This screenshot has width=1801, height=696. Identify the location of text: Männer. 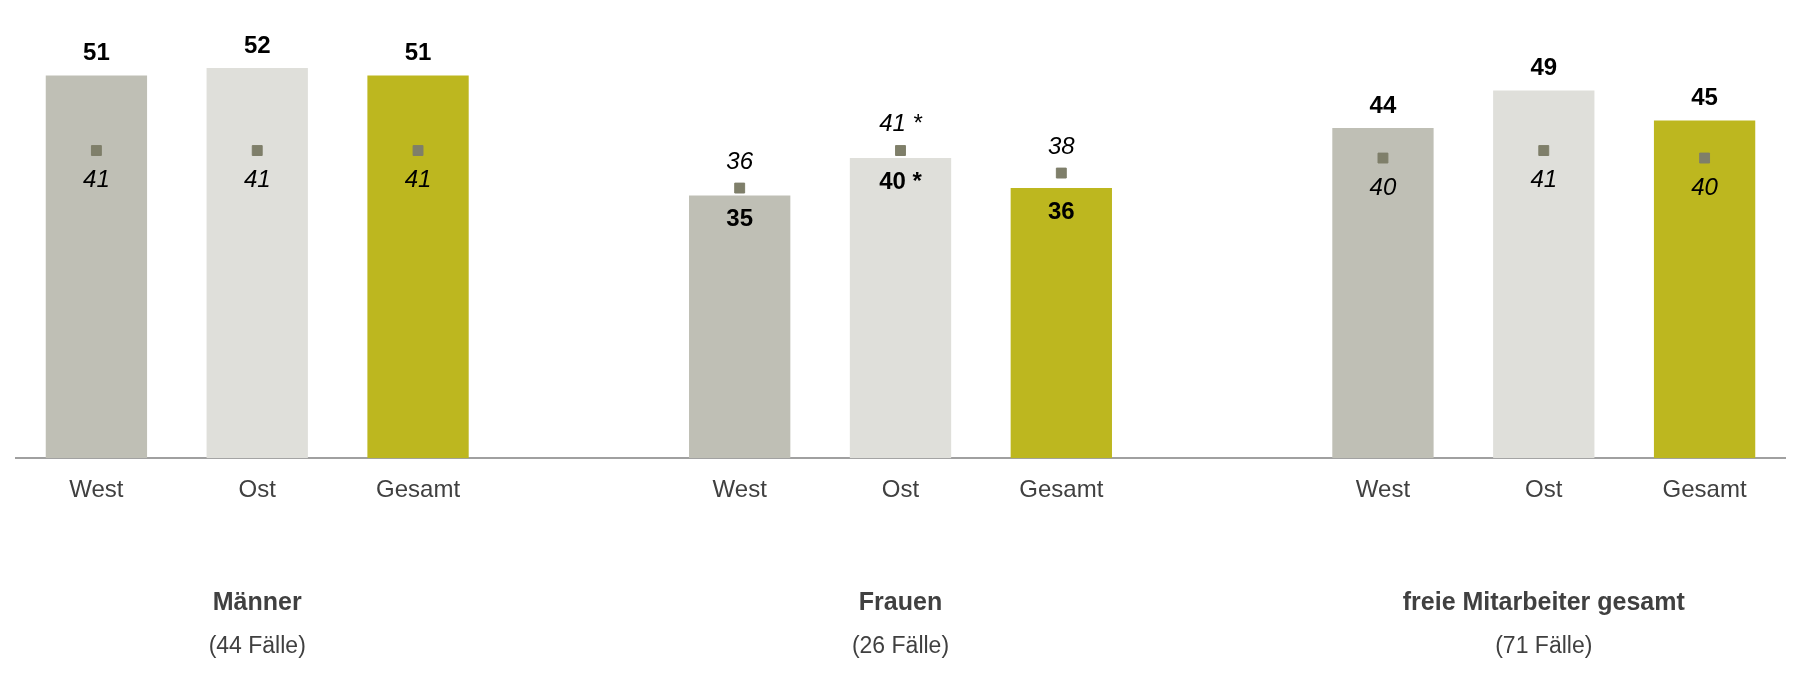
(257, 601).